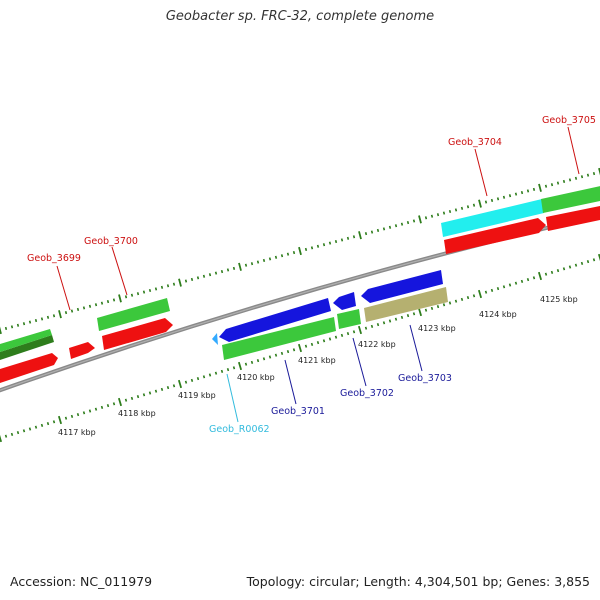 Image resolution: width=600 pixels, height=600 pixels. Describe the element at coordinates (475, 142) in the screenshot. I see `gene-label: Geob_3704` at that location.